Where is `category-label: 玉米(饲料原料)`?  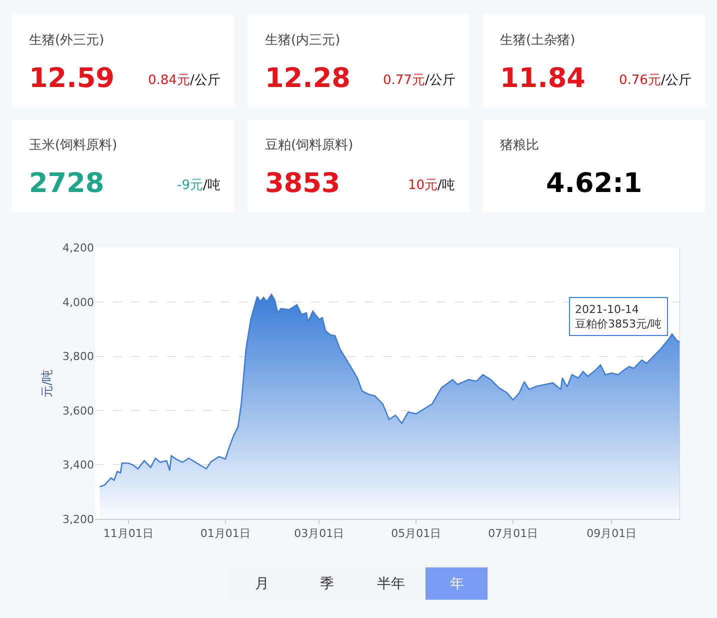 category-label: 玉米(饲料原料) is located at coordinates (73, 145).